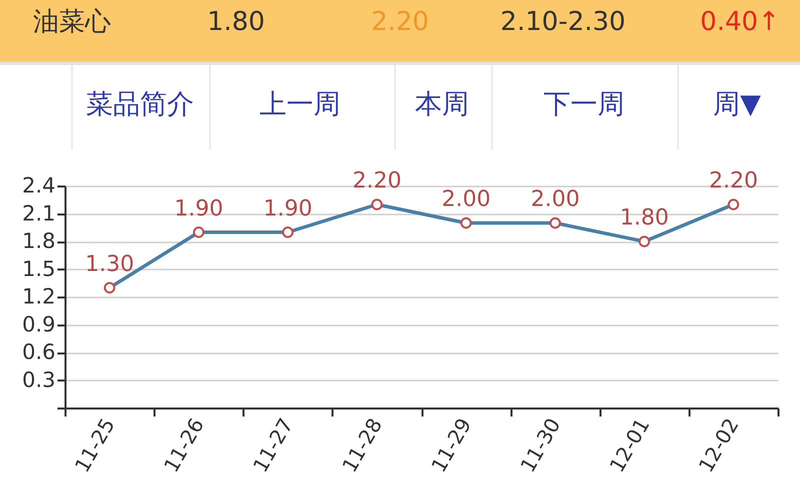 The height and width of the screenshot is (500, 800). I want to click on y-tick-label: 0.3, so click(39, 380).